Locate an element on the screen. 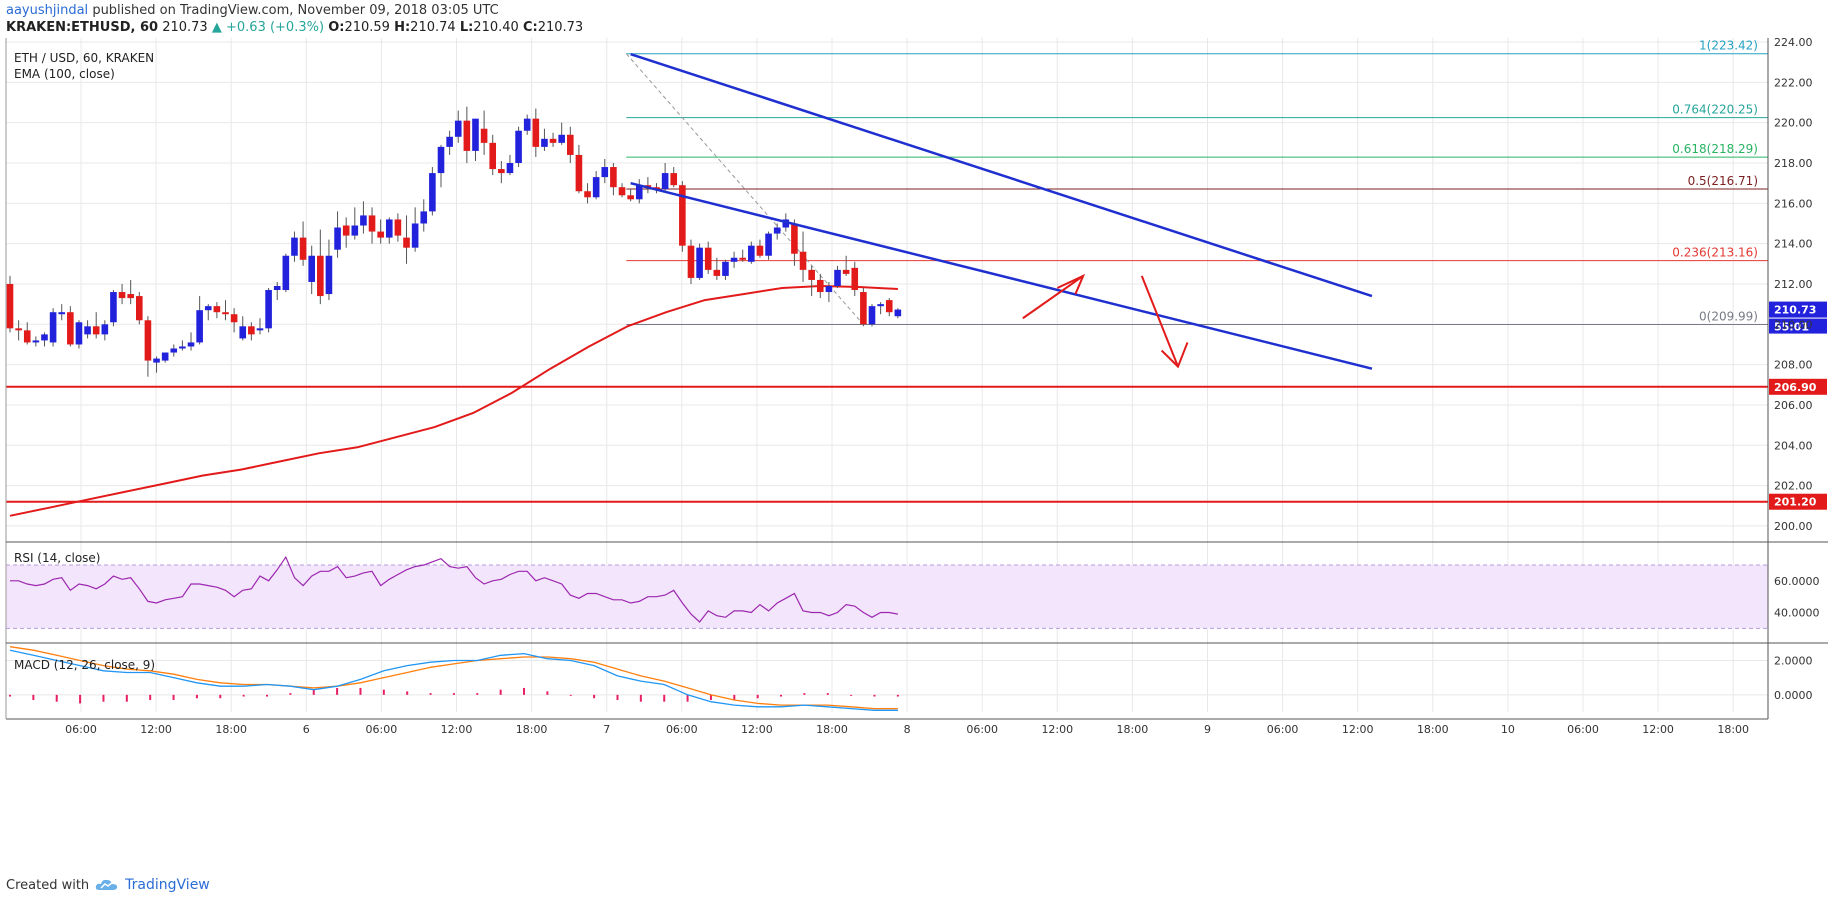 This screenshot has height=899, width=1828. author-link: aayushjindal is located at coordinates (47, 10).